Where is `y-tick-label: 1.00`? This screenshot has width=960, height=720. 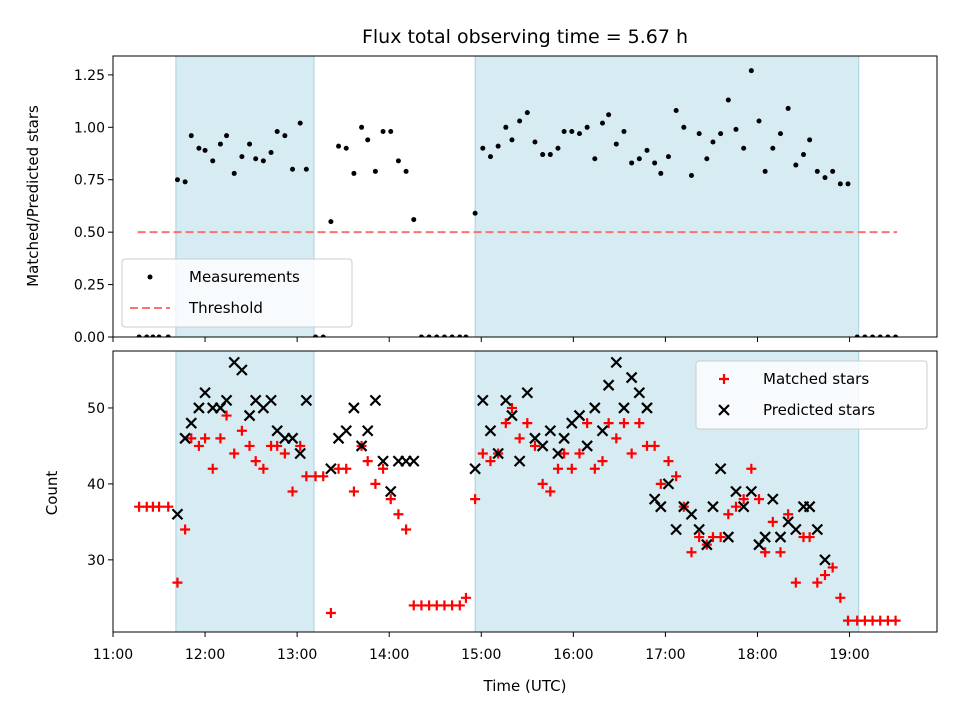
y-tick-label: 1.00 is located at coordinates (89, 128).